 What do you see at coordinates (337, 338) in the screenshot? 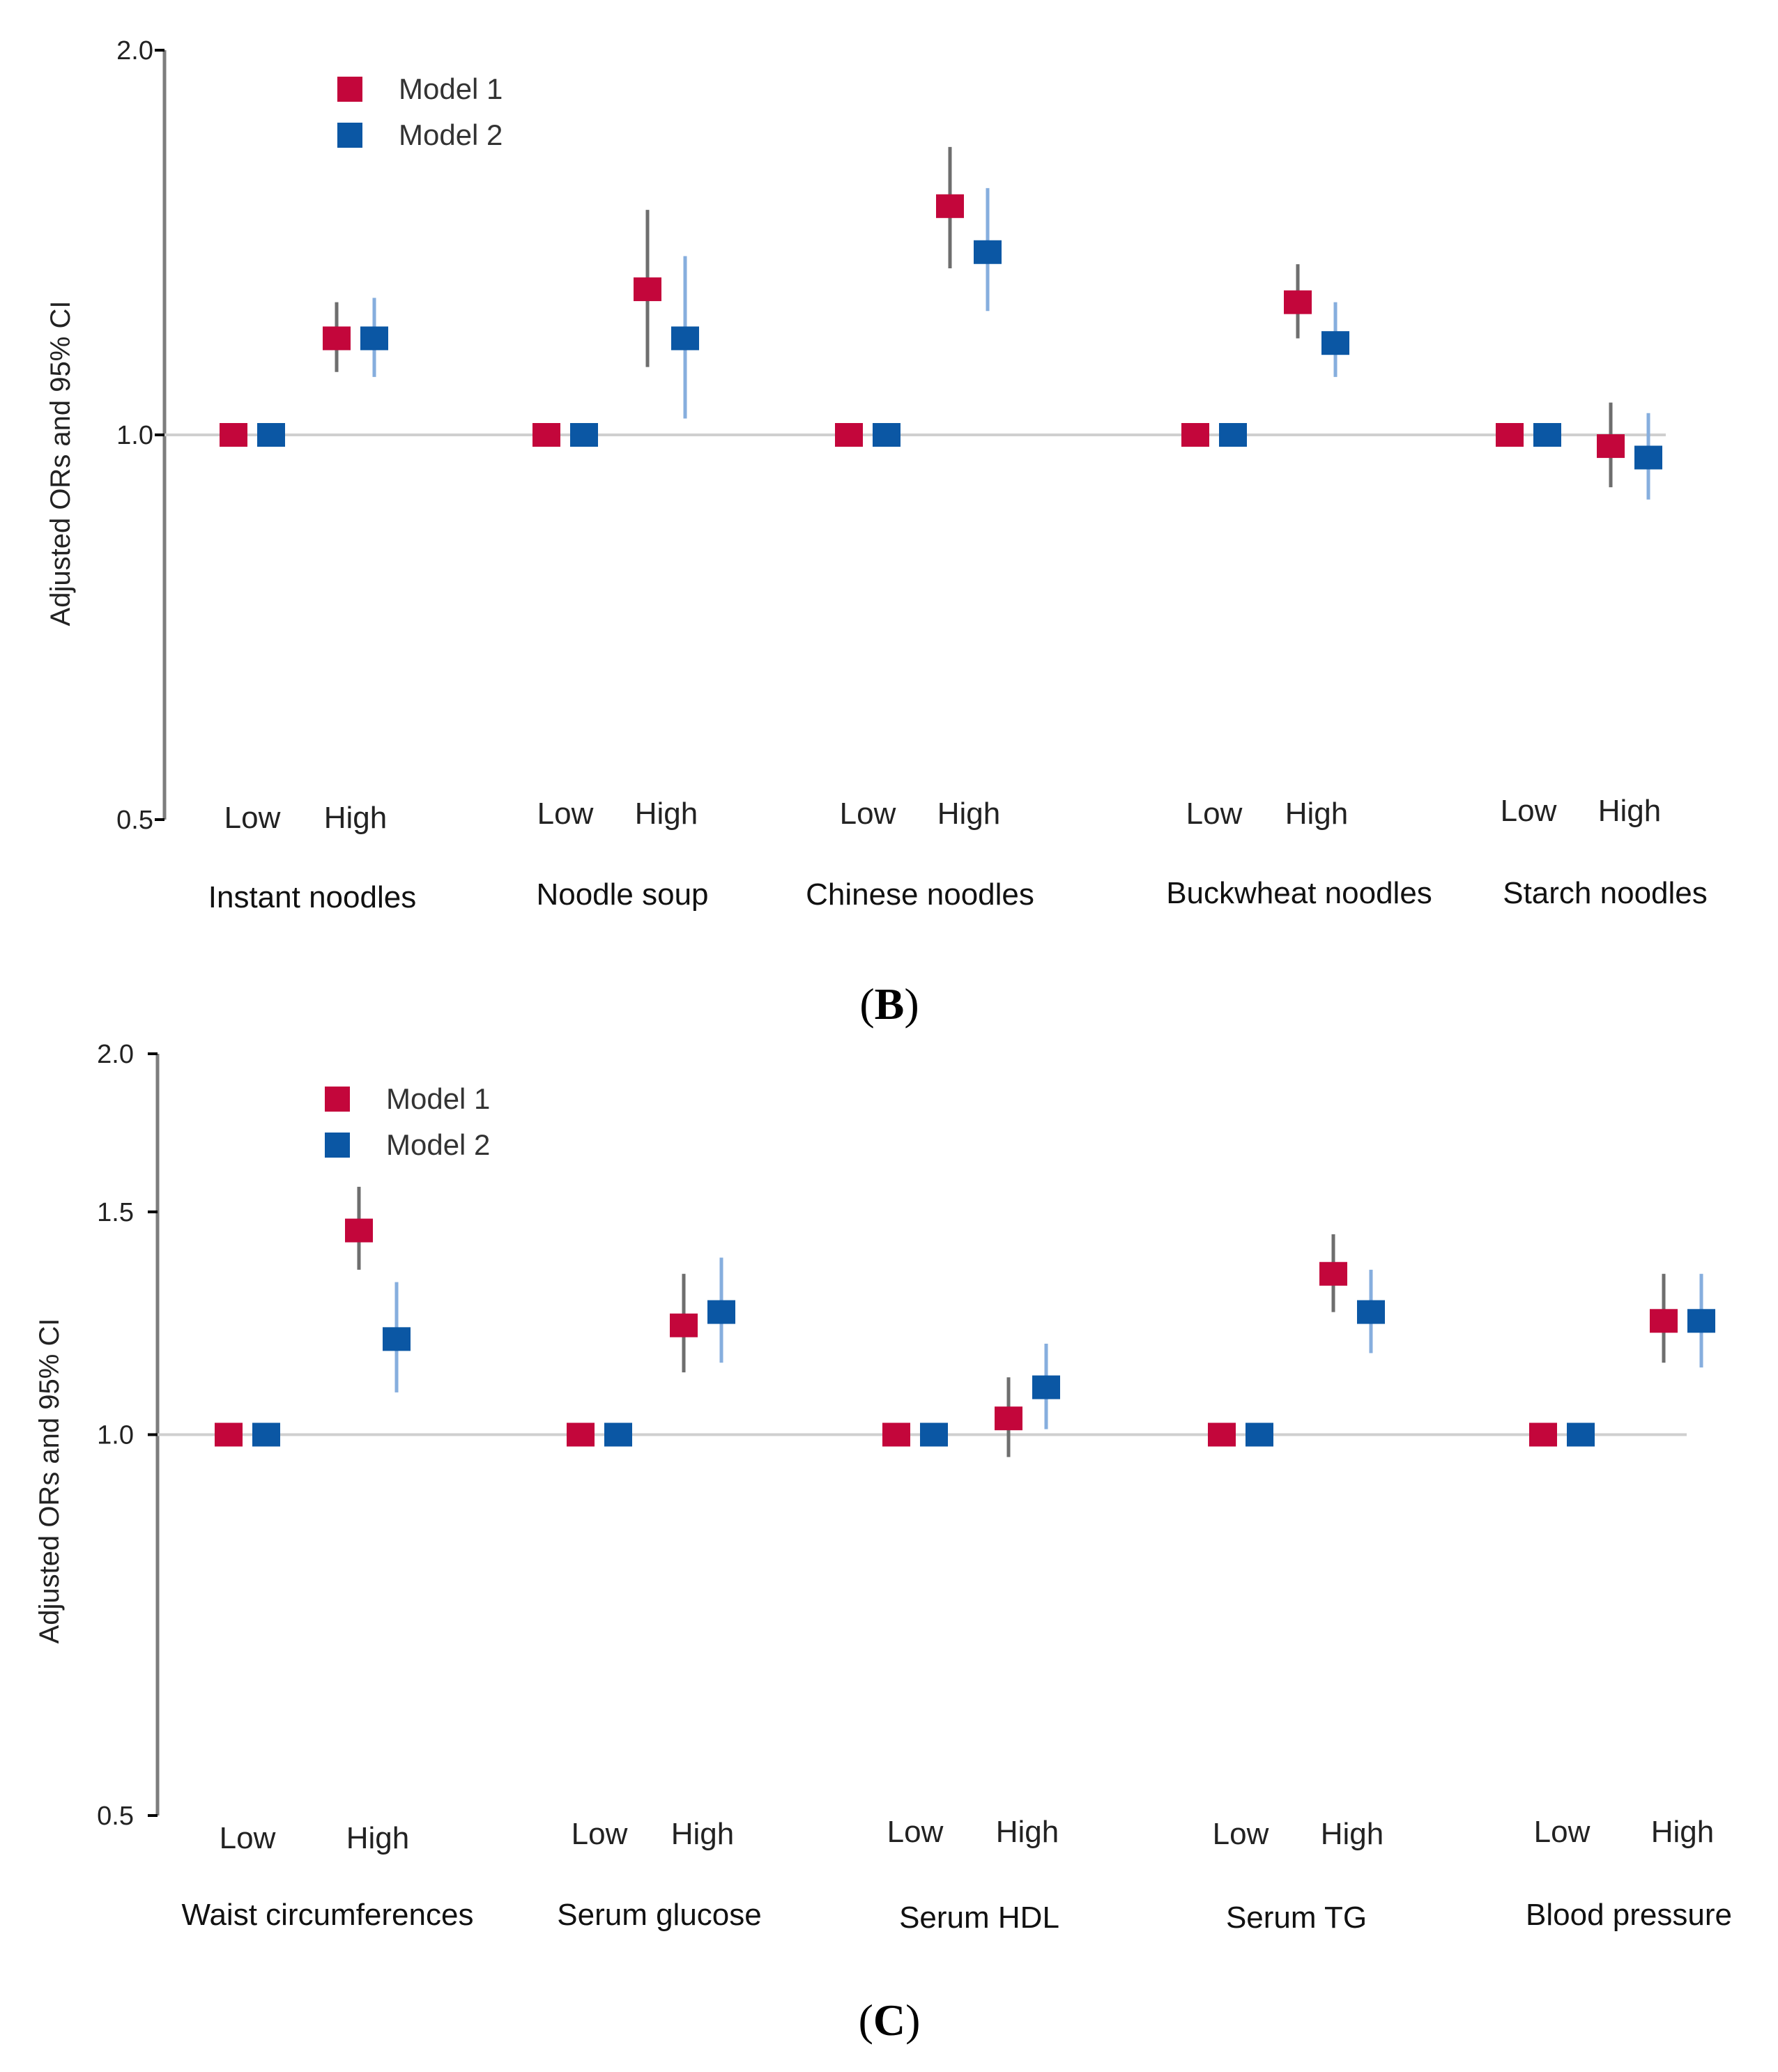
I see `b-instant-noodles-high-model-1-marker` at bounding box center [337, 338].